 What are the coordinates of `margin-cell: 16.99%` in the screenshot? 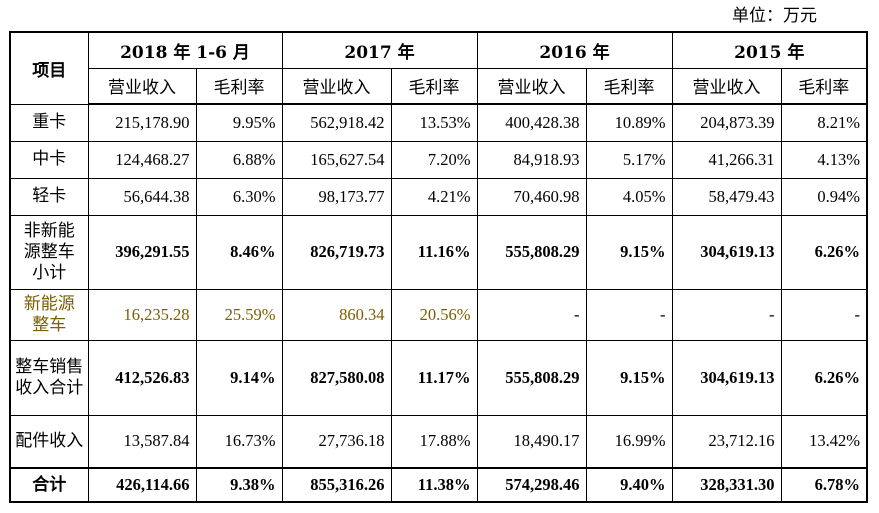 It's located at (629, 441).